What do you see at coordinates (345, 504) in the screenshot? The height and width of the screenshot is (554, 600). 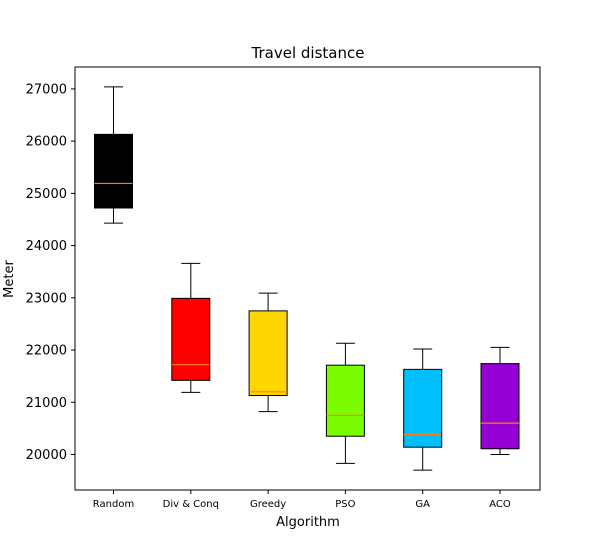 I see `x-tick-label: PSO` at bounding box center [345, 504].